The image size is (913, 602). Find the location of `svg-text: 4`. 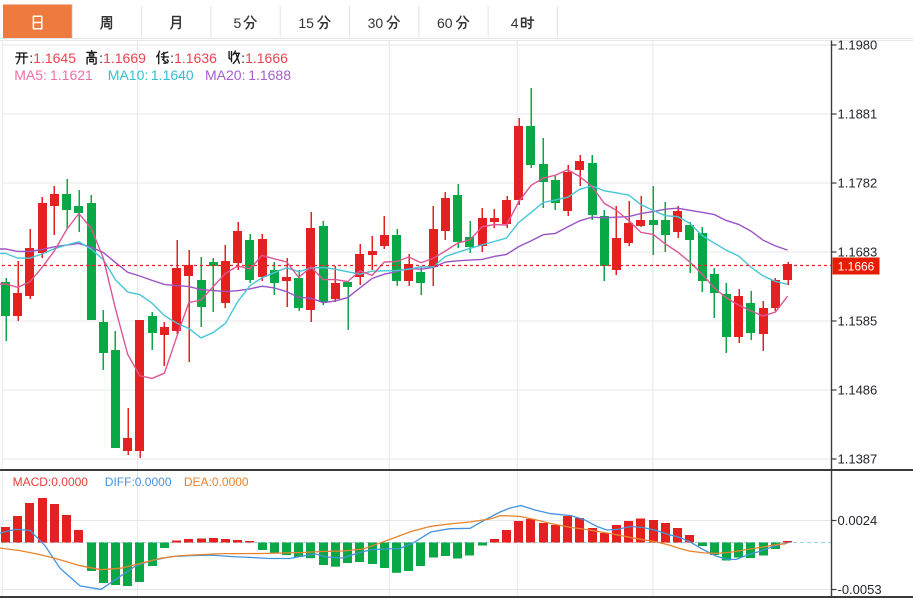

svg-text: 4 is located at coordinates (515, 23).